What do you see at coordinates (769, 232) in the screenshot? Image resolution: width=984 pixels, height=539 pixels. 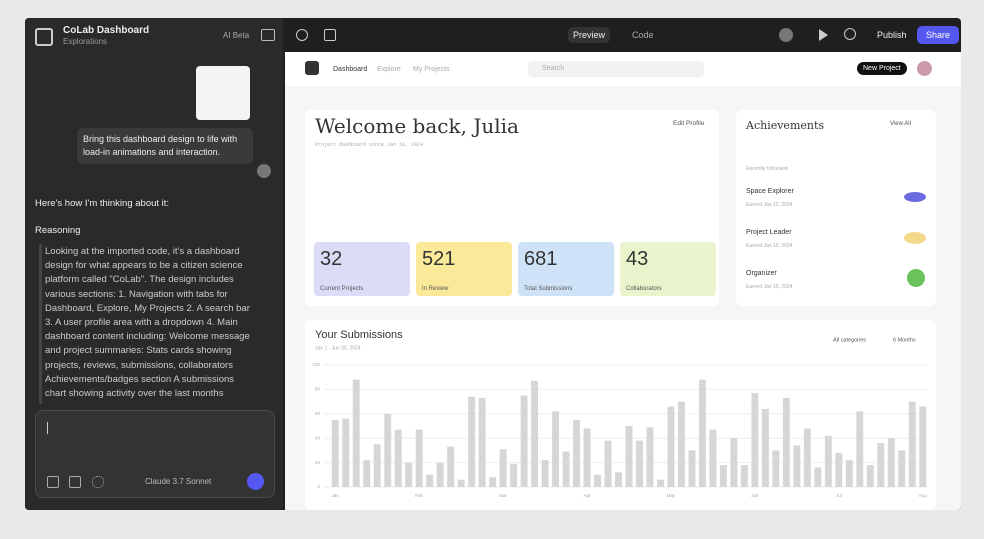 I see `achievement-name: Project Leader` at bounding box center [769, 232].